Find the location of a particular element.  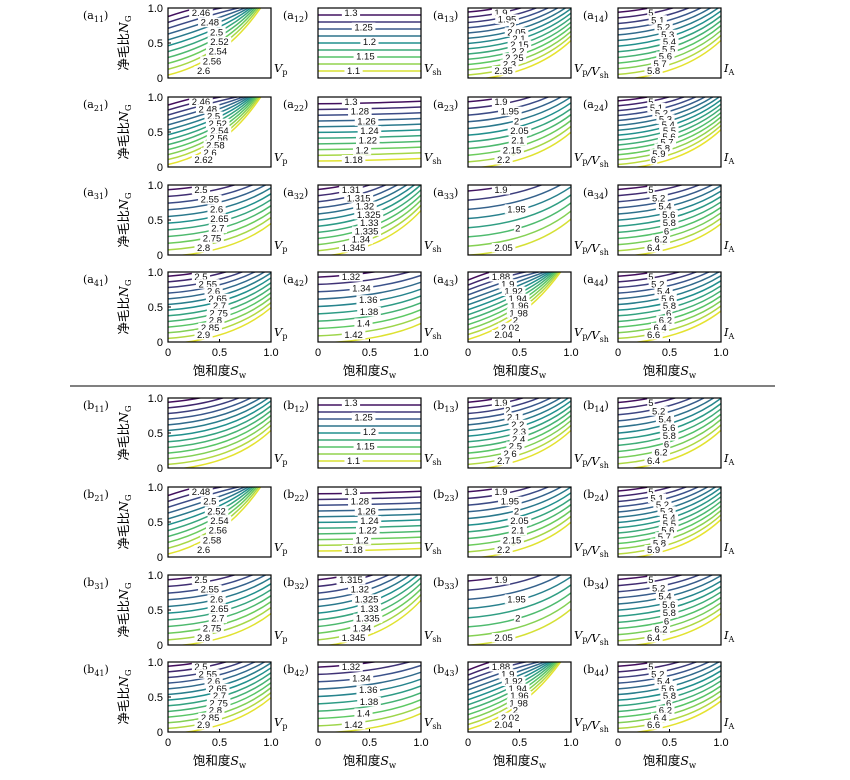

contour-level-label: 2.65 is located at coordinates (217, 689).